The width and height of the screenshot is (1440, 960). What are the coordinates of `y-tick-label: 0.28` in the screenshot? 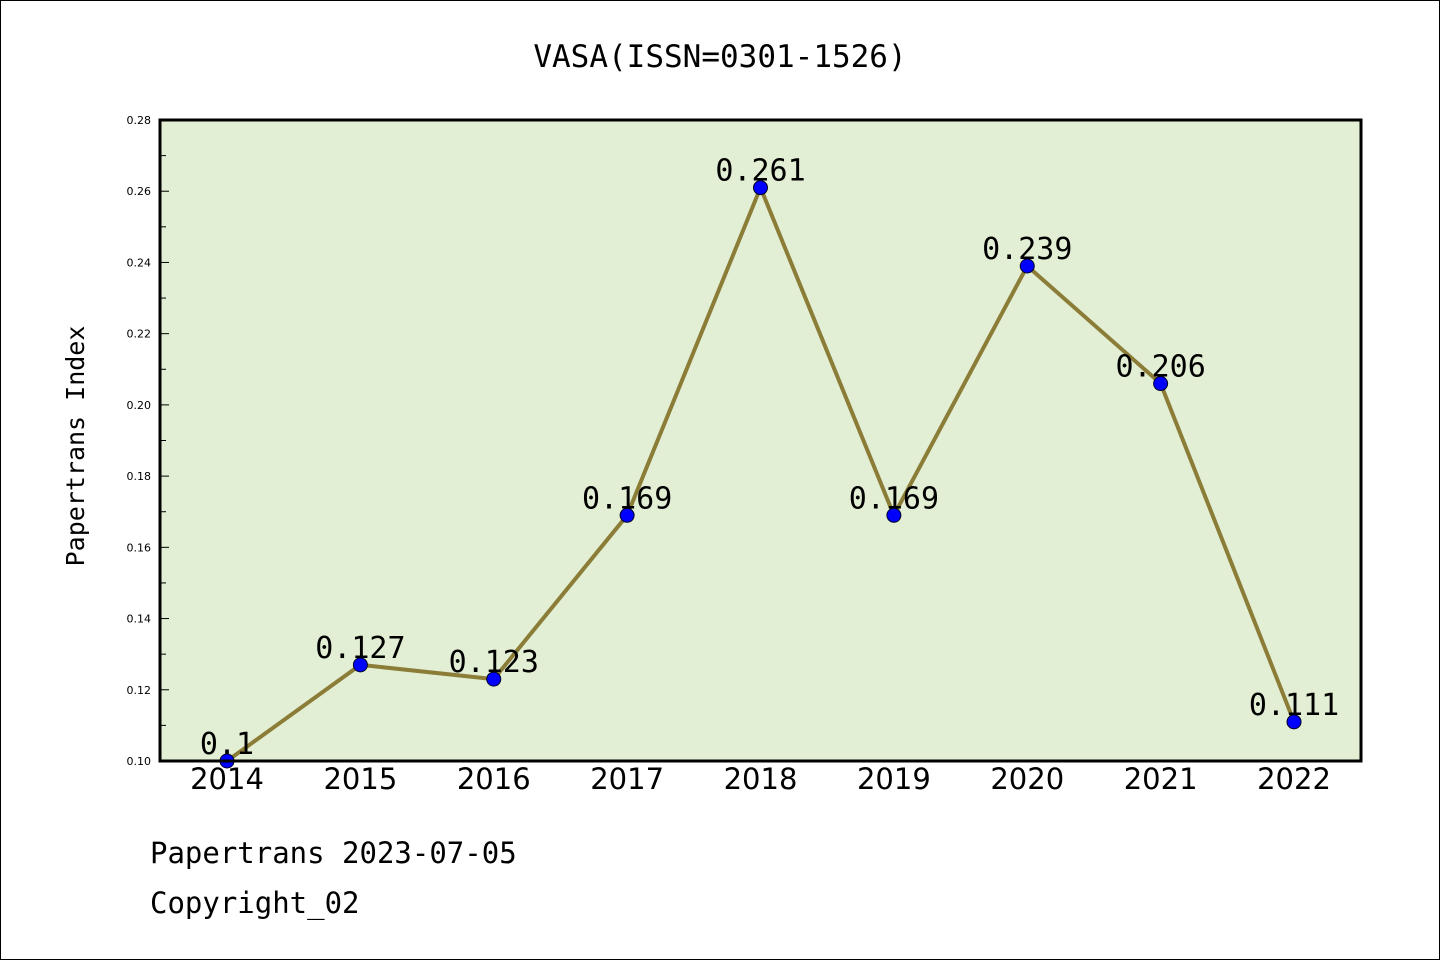 It's located at (139, 120).